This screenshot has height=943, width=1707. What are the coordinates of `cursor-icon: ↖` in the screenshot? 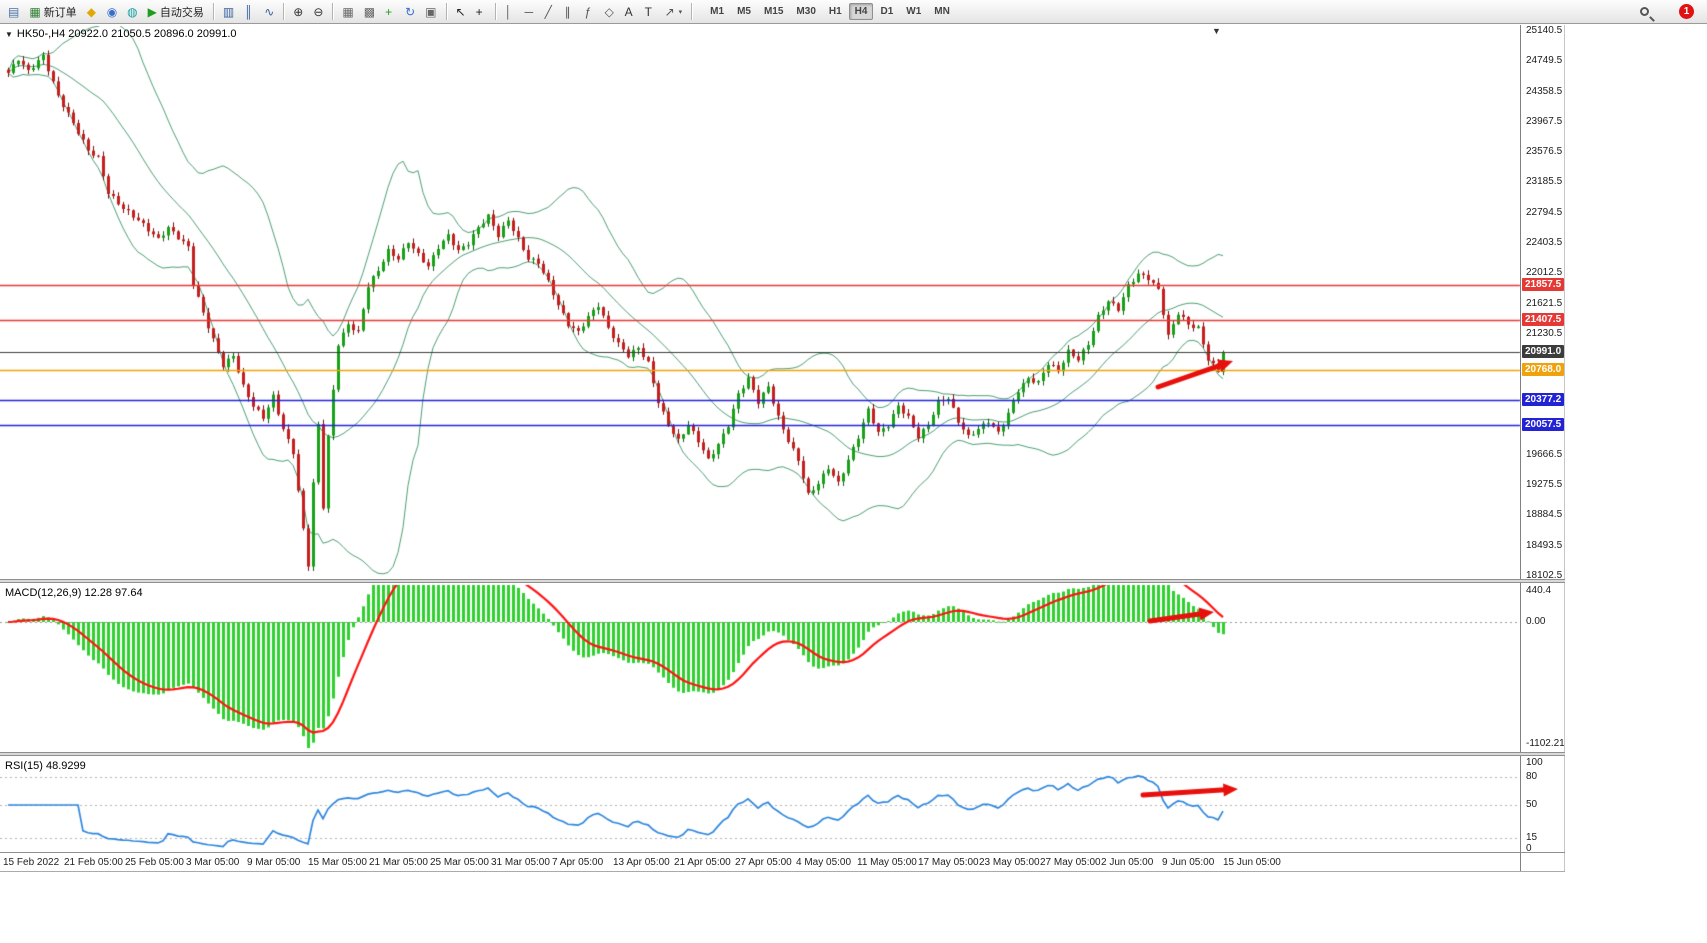 It's located at (460, 11).